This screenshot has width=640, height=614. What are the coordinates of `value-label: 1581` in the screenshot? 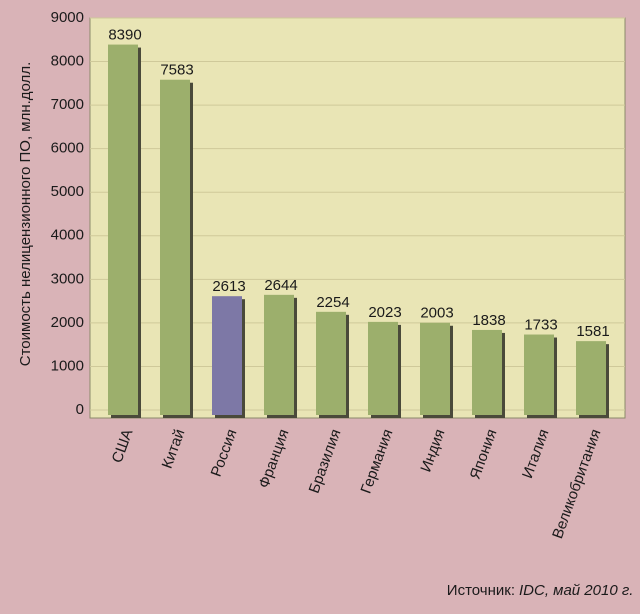 It's located at (592, 331).